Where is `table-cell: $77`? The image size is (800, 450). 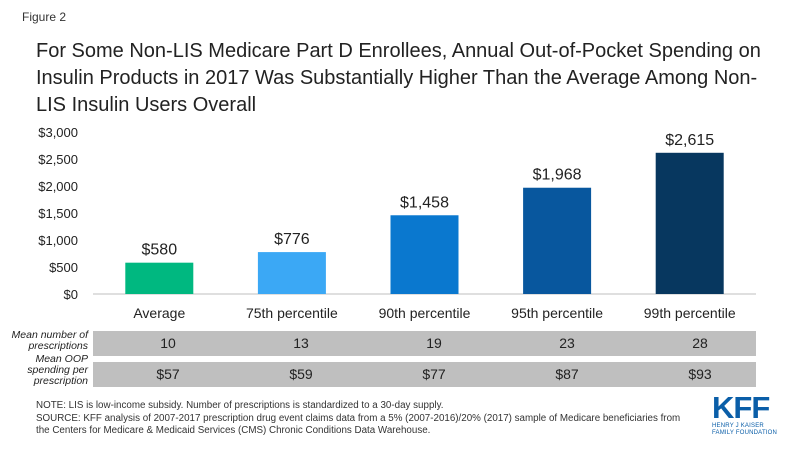
table-cell: $77 is located at coordinates (434, 374).